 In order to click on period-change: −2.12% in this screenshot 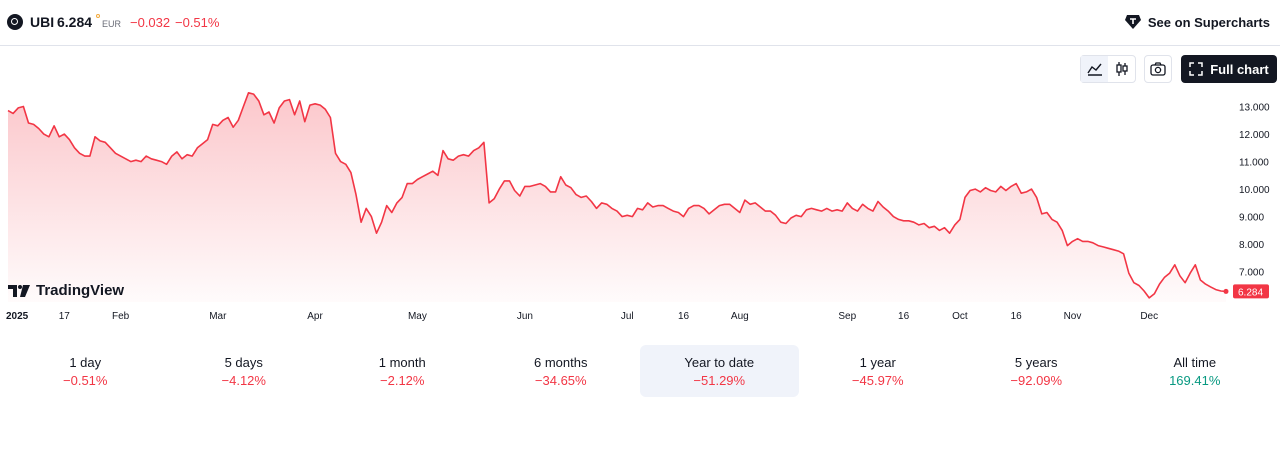, I will do `click(402, 380)`.